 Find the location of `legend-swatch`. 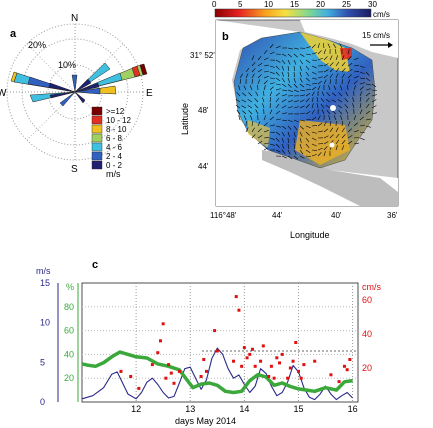

legend-swatch is located at coordinates (97, 129).